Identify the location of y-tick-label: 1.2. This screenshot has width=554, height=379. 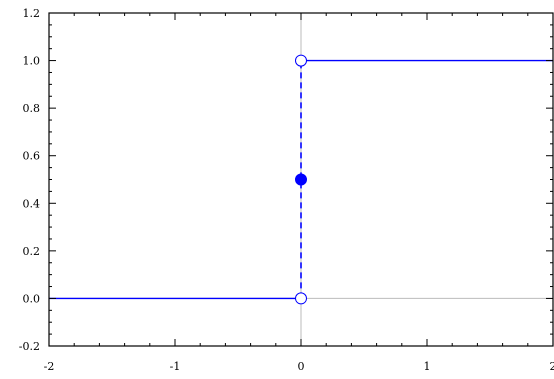
(32, 13).